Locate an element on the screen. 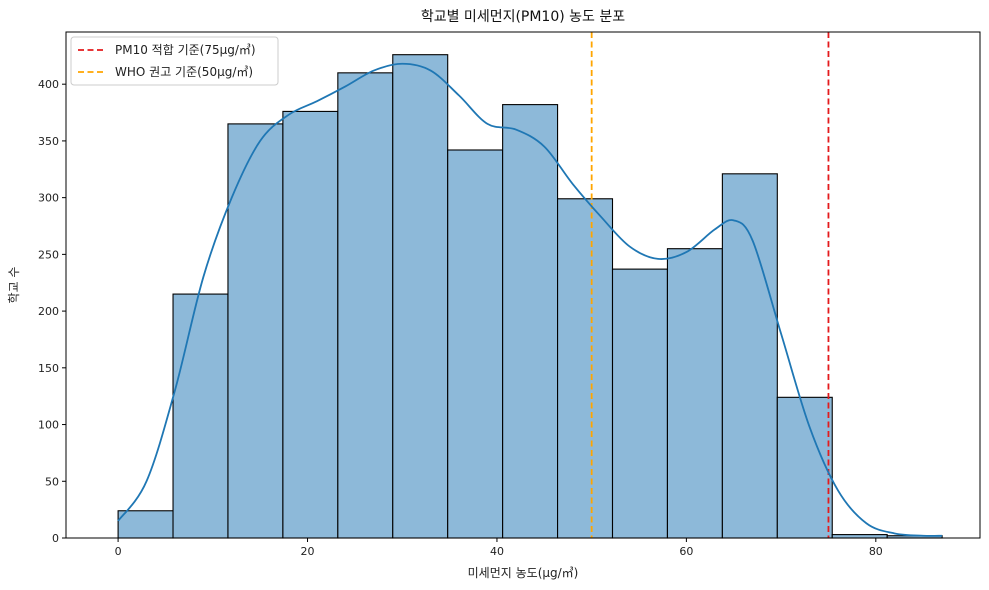 This screenshot has height=590, width=989. x-tick-label: 40 is located at coordinates (497, 551).